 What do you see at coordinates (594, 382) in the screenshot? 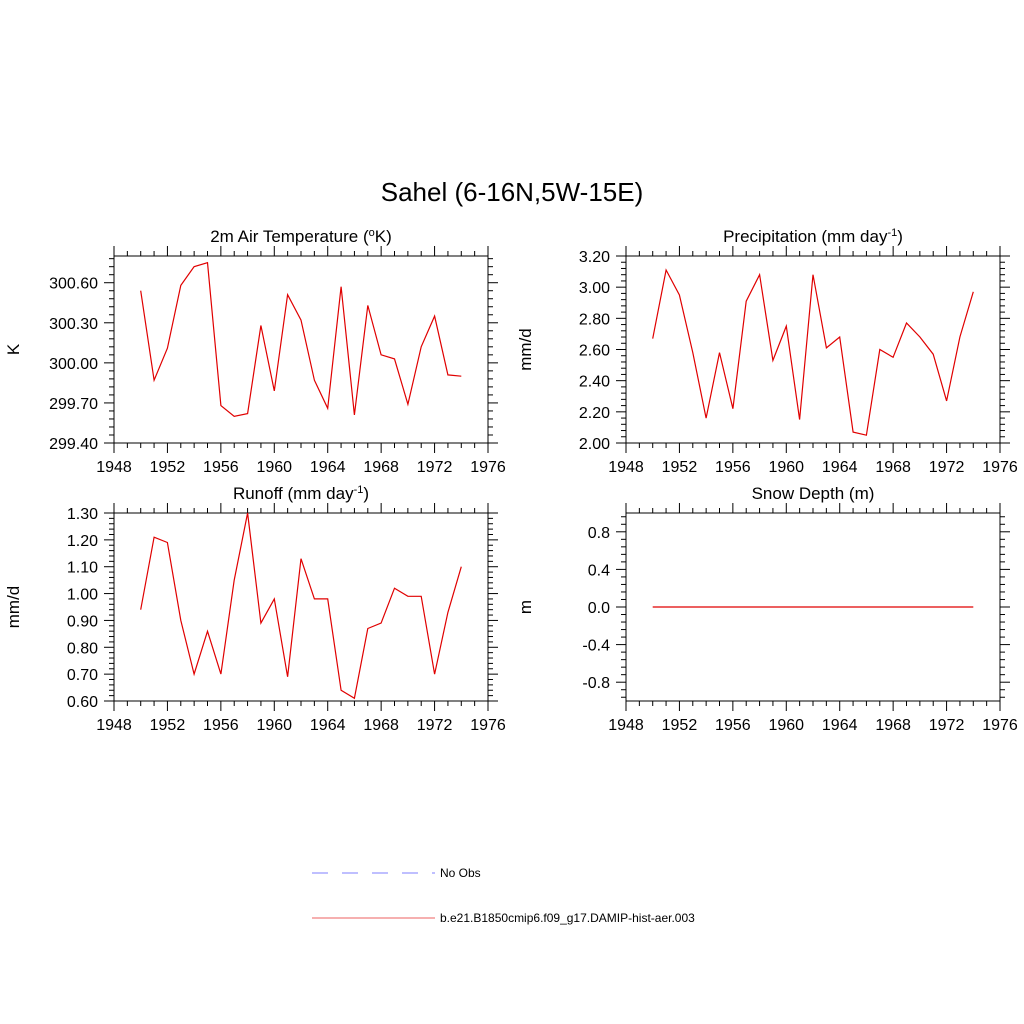
I see `y-tick-label: 2.40` at bounding box center [594, 382].